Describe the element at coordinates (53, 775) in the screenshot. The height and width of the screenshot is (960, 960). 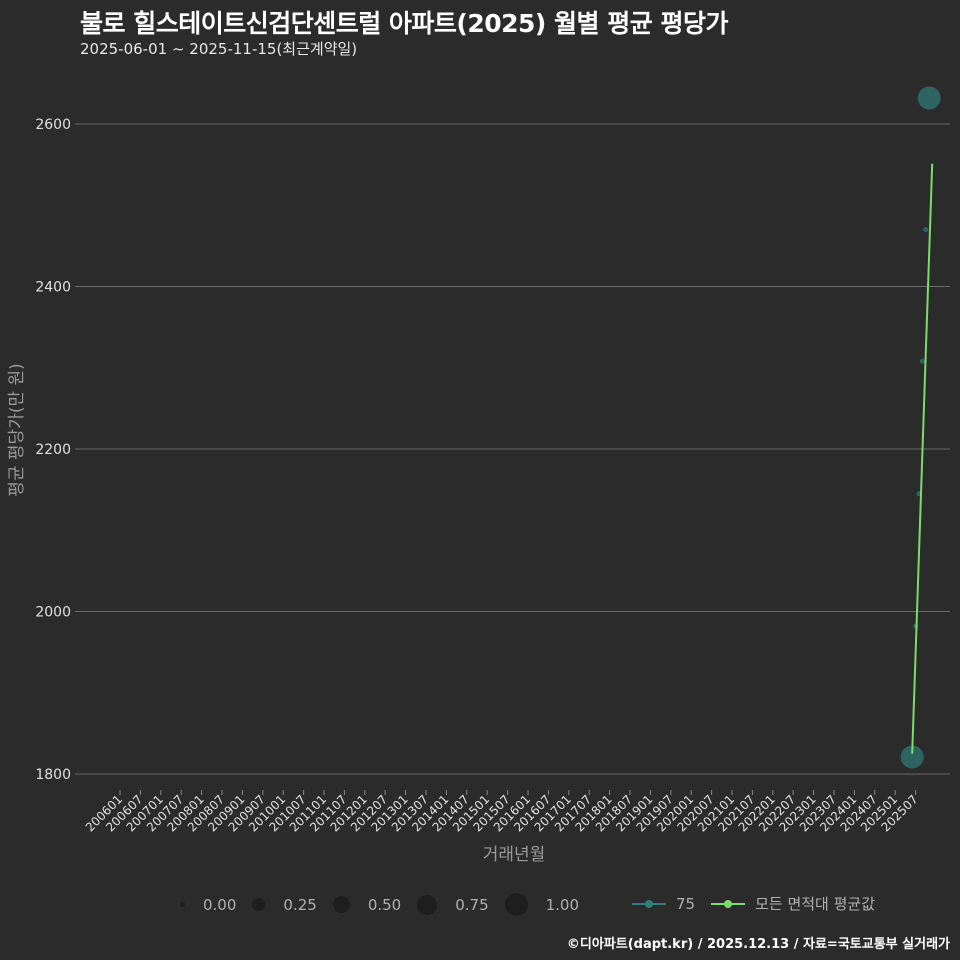
I see `y-tick-label: 1800` at that location.